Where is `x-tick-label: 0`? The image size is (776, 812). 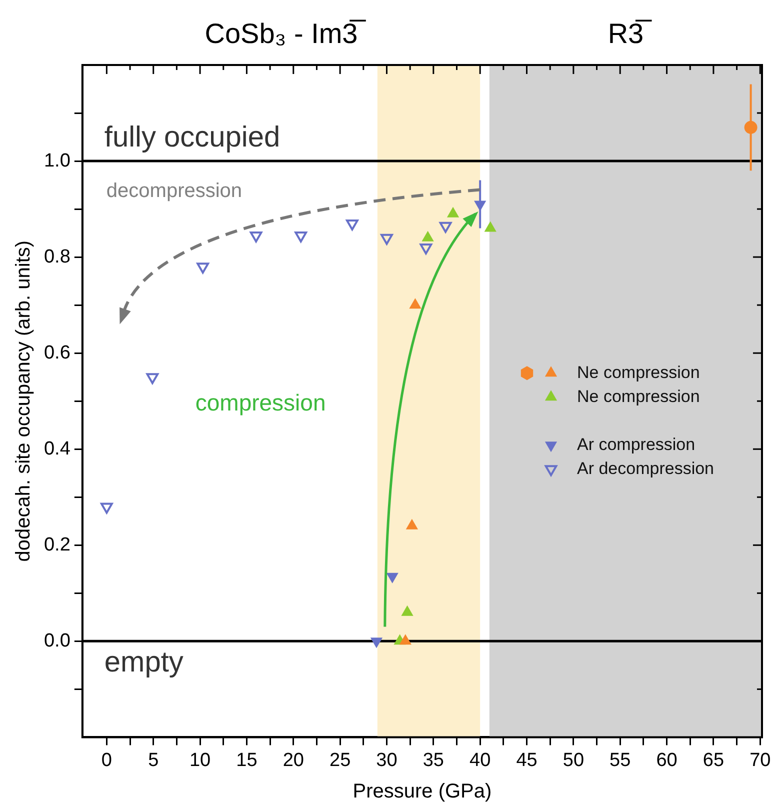 x-tick-label: 0 is located at coordinates (106, 760).